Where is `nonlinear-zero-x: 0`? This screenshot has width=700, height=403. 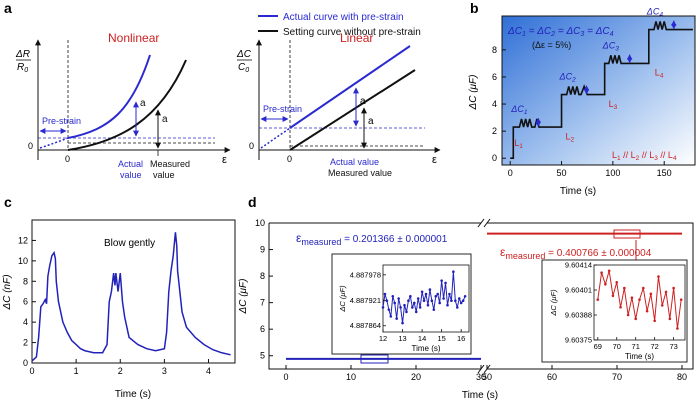 nonlinear-zero-x: 0 is located at coordinates (67, 159).